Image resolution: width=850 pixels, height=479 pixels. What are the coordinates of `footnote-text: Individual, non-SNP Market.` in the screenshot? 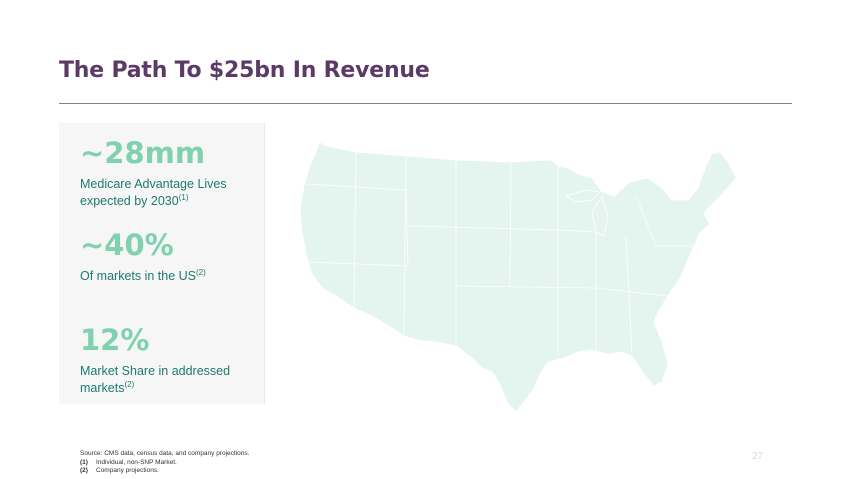 It's located at (136, 462).